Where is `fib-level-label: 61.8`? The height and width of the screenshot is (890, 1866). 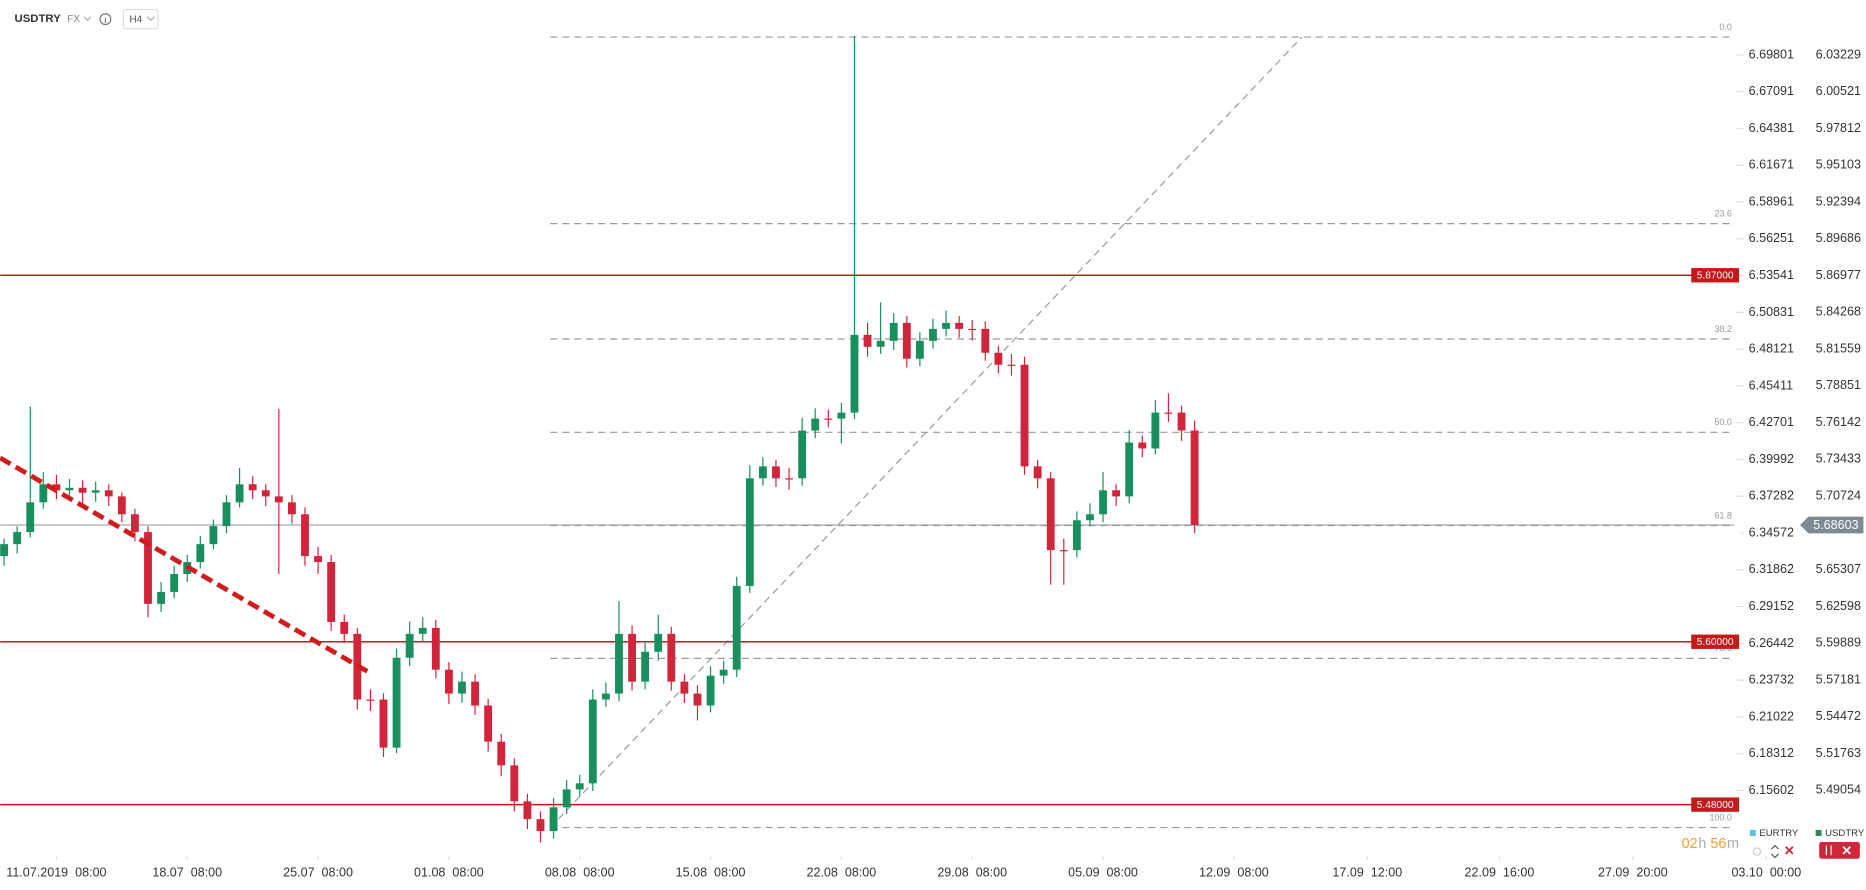 fib-level-label: 61.8 is located at coordinates (1722, 515).